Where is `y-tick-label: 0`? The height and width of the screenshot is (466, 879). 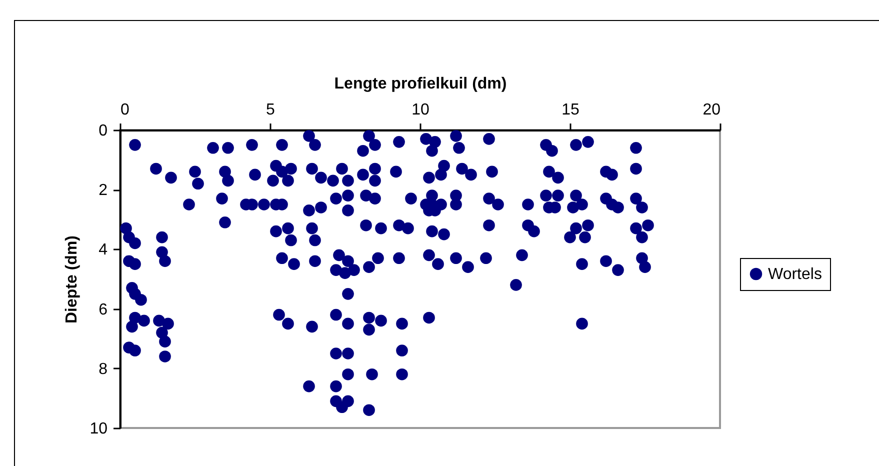
y-tick-label: 0 is located at coordinates (103, 131).